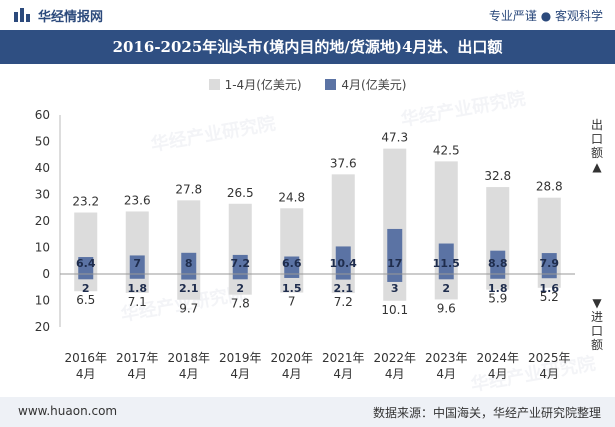  Describe the element at coordinates (292, 288) in the screenshot. I see `data-label-month-import: 1.5` at that location.